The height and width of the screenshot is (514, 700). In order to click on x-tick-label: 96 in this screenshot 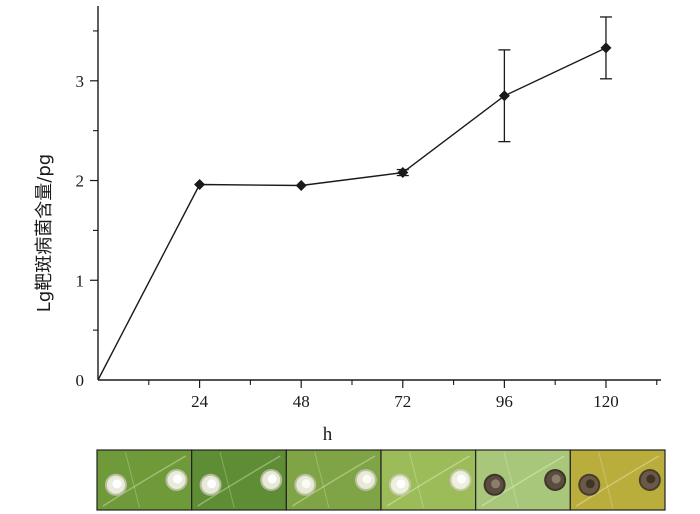, I will do `click(504, 401)`.